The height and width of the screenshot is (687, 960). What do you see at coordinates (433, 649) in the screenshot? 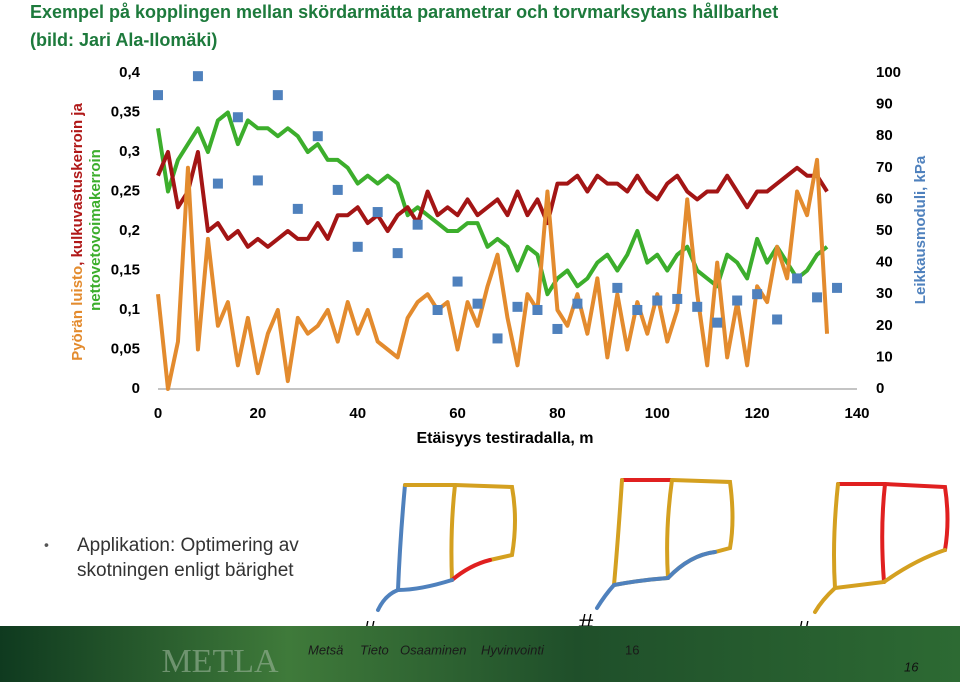
I see `footer-word: Osaaminen` at bounding box center [433, 649].